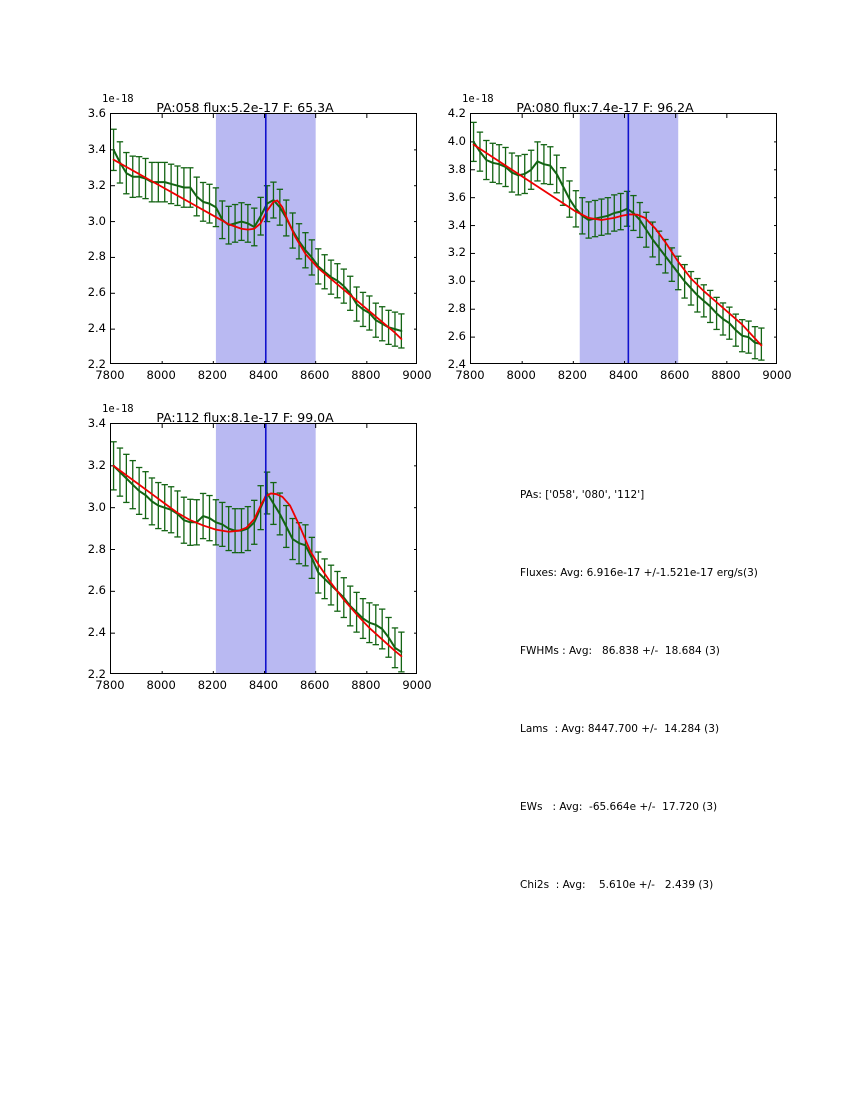  What do you see at coordinates (582, 495) in the screenshot?
I see `summary-line-pas: PAs: ['058', '080', '112']` at bounding box center [582, 495].